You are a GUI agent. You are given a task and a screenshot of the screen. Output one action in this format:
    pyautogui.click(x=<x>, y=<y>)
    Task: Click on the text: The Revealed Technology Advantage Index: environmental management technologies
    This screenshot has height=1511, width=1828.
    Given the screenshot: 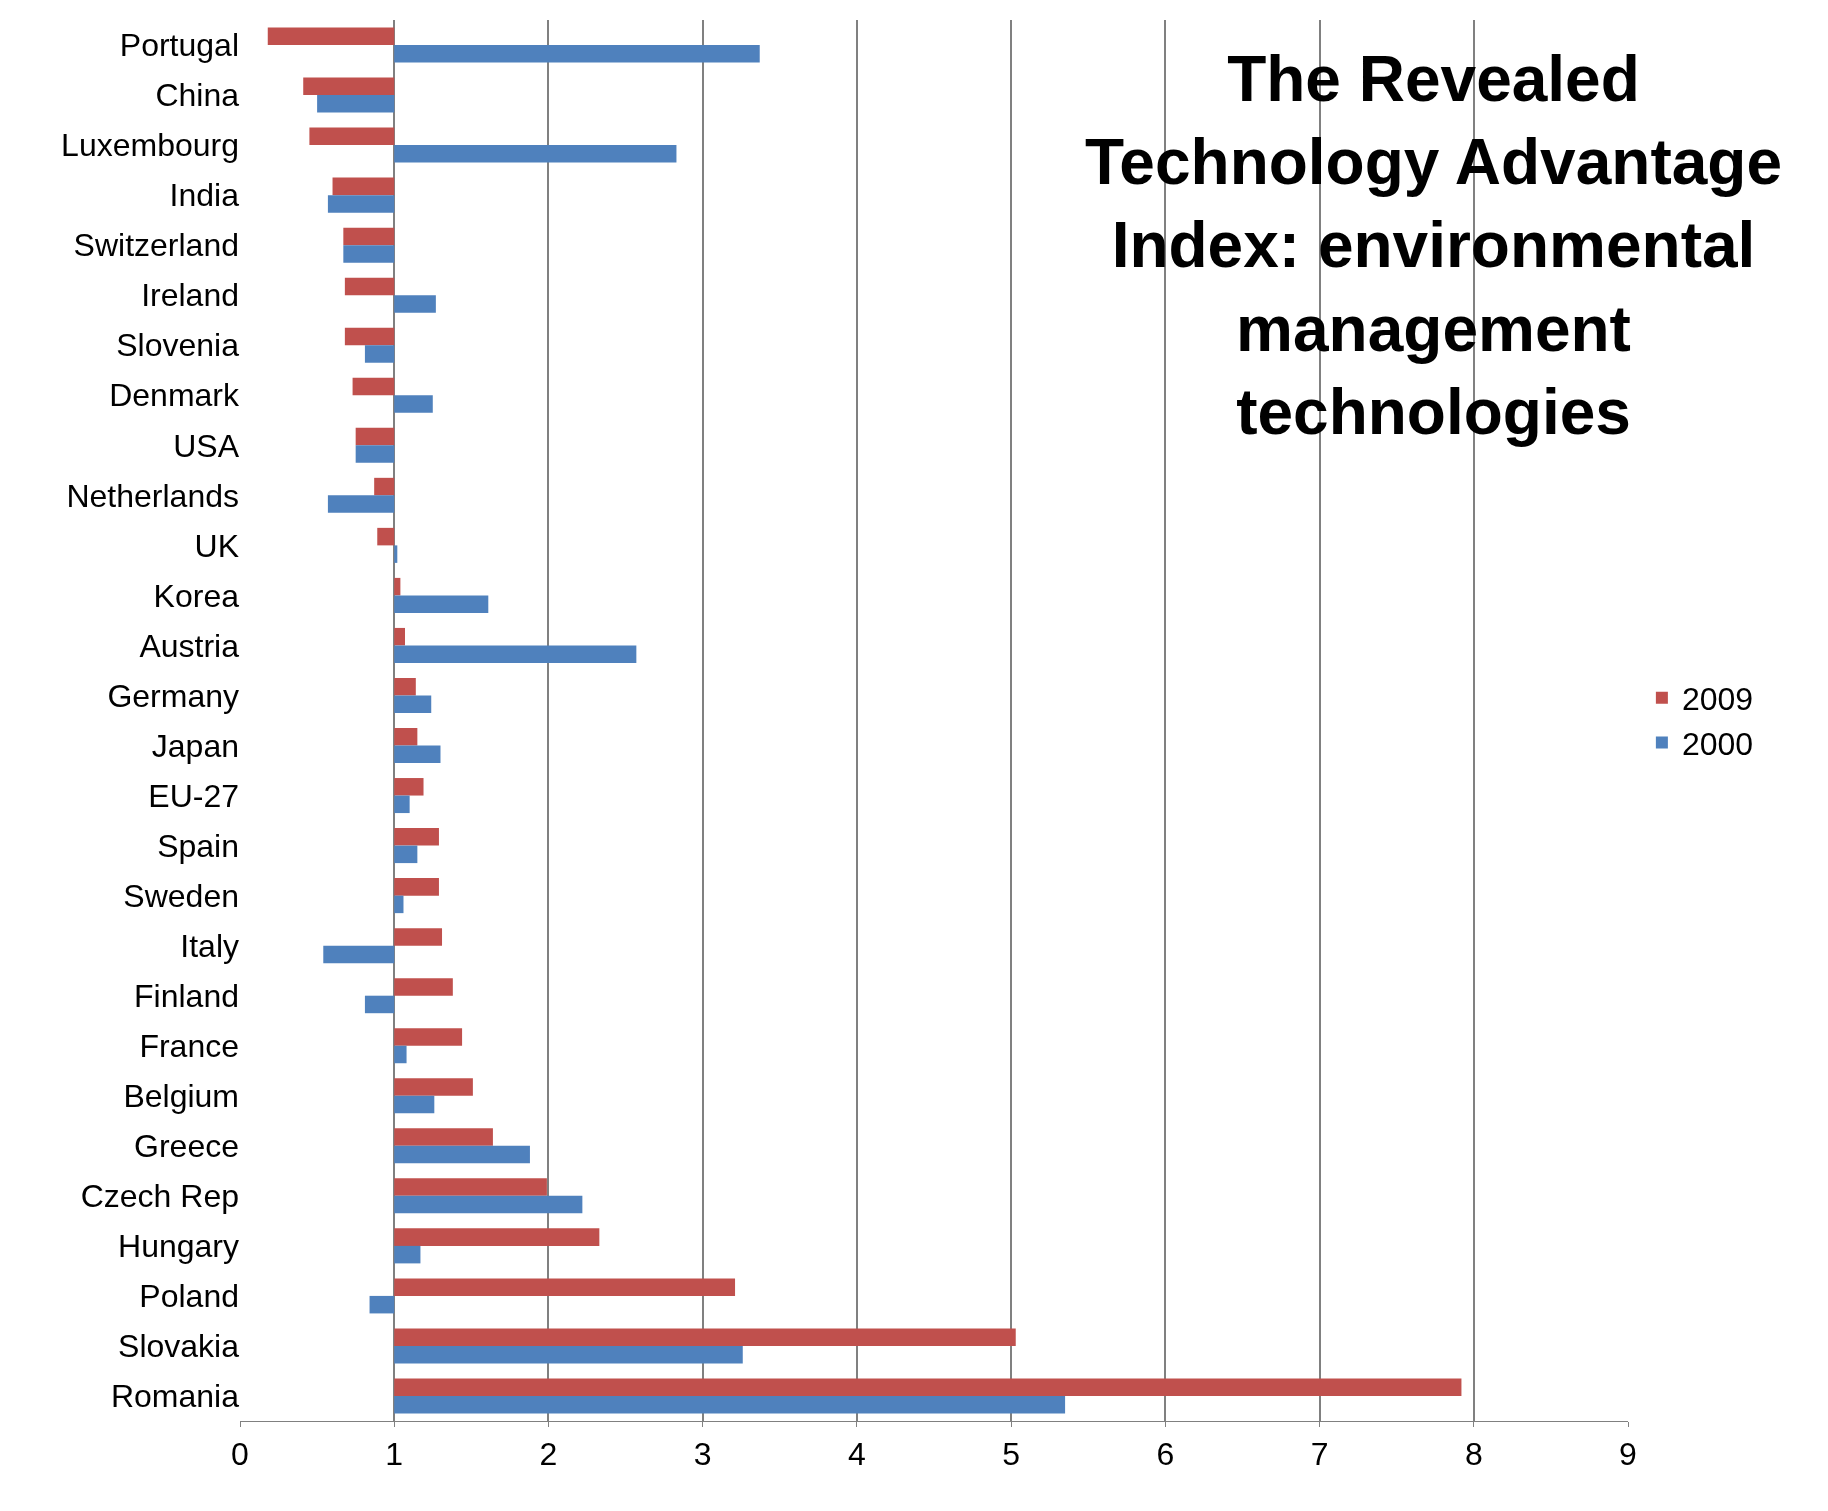 What is the action you would take?
    pyautogui.click(x=1433, y=245)
    